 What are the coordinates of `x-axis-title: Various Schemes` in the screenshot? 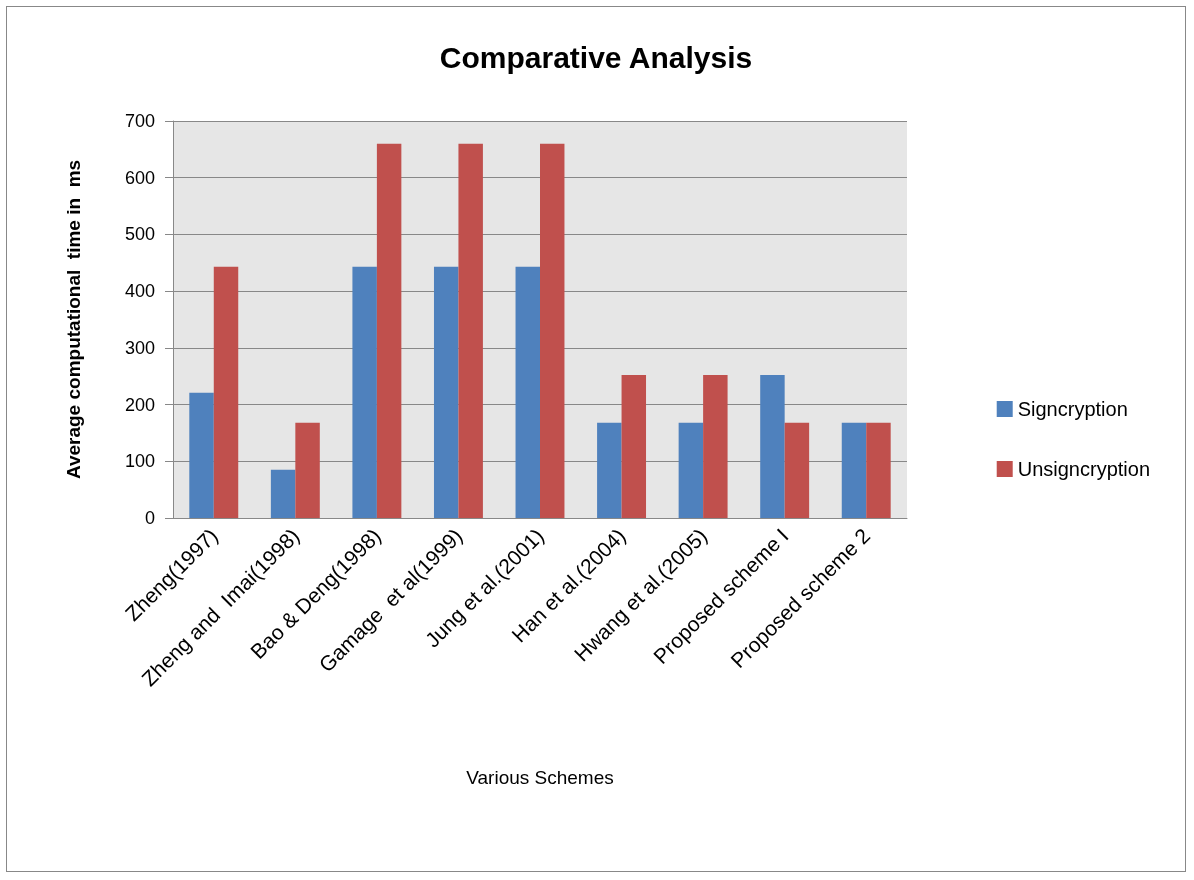 It's located at (540, 777).